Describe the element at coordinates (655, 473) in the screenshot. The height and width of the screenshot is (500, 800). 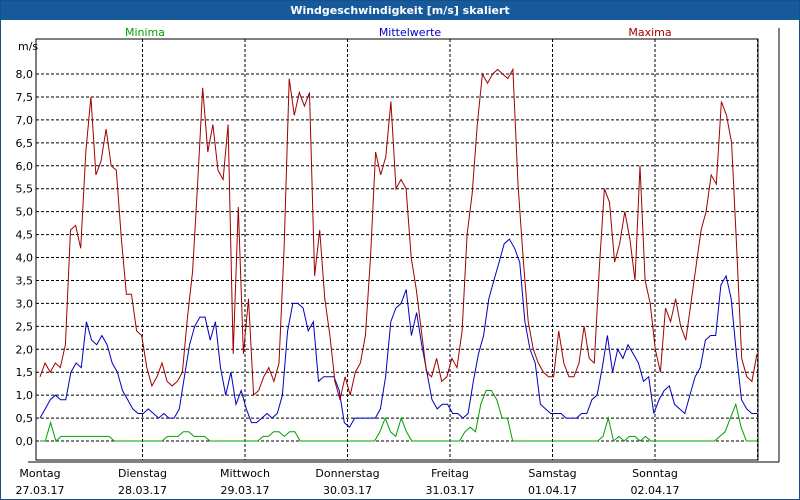
I see `x-tick-day: Sonntag` at that location.